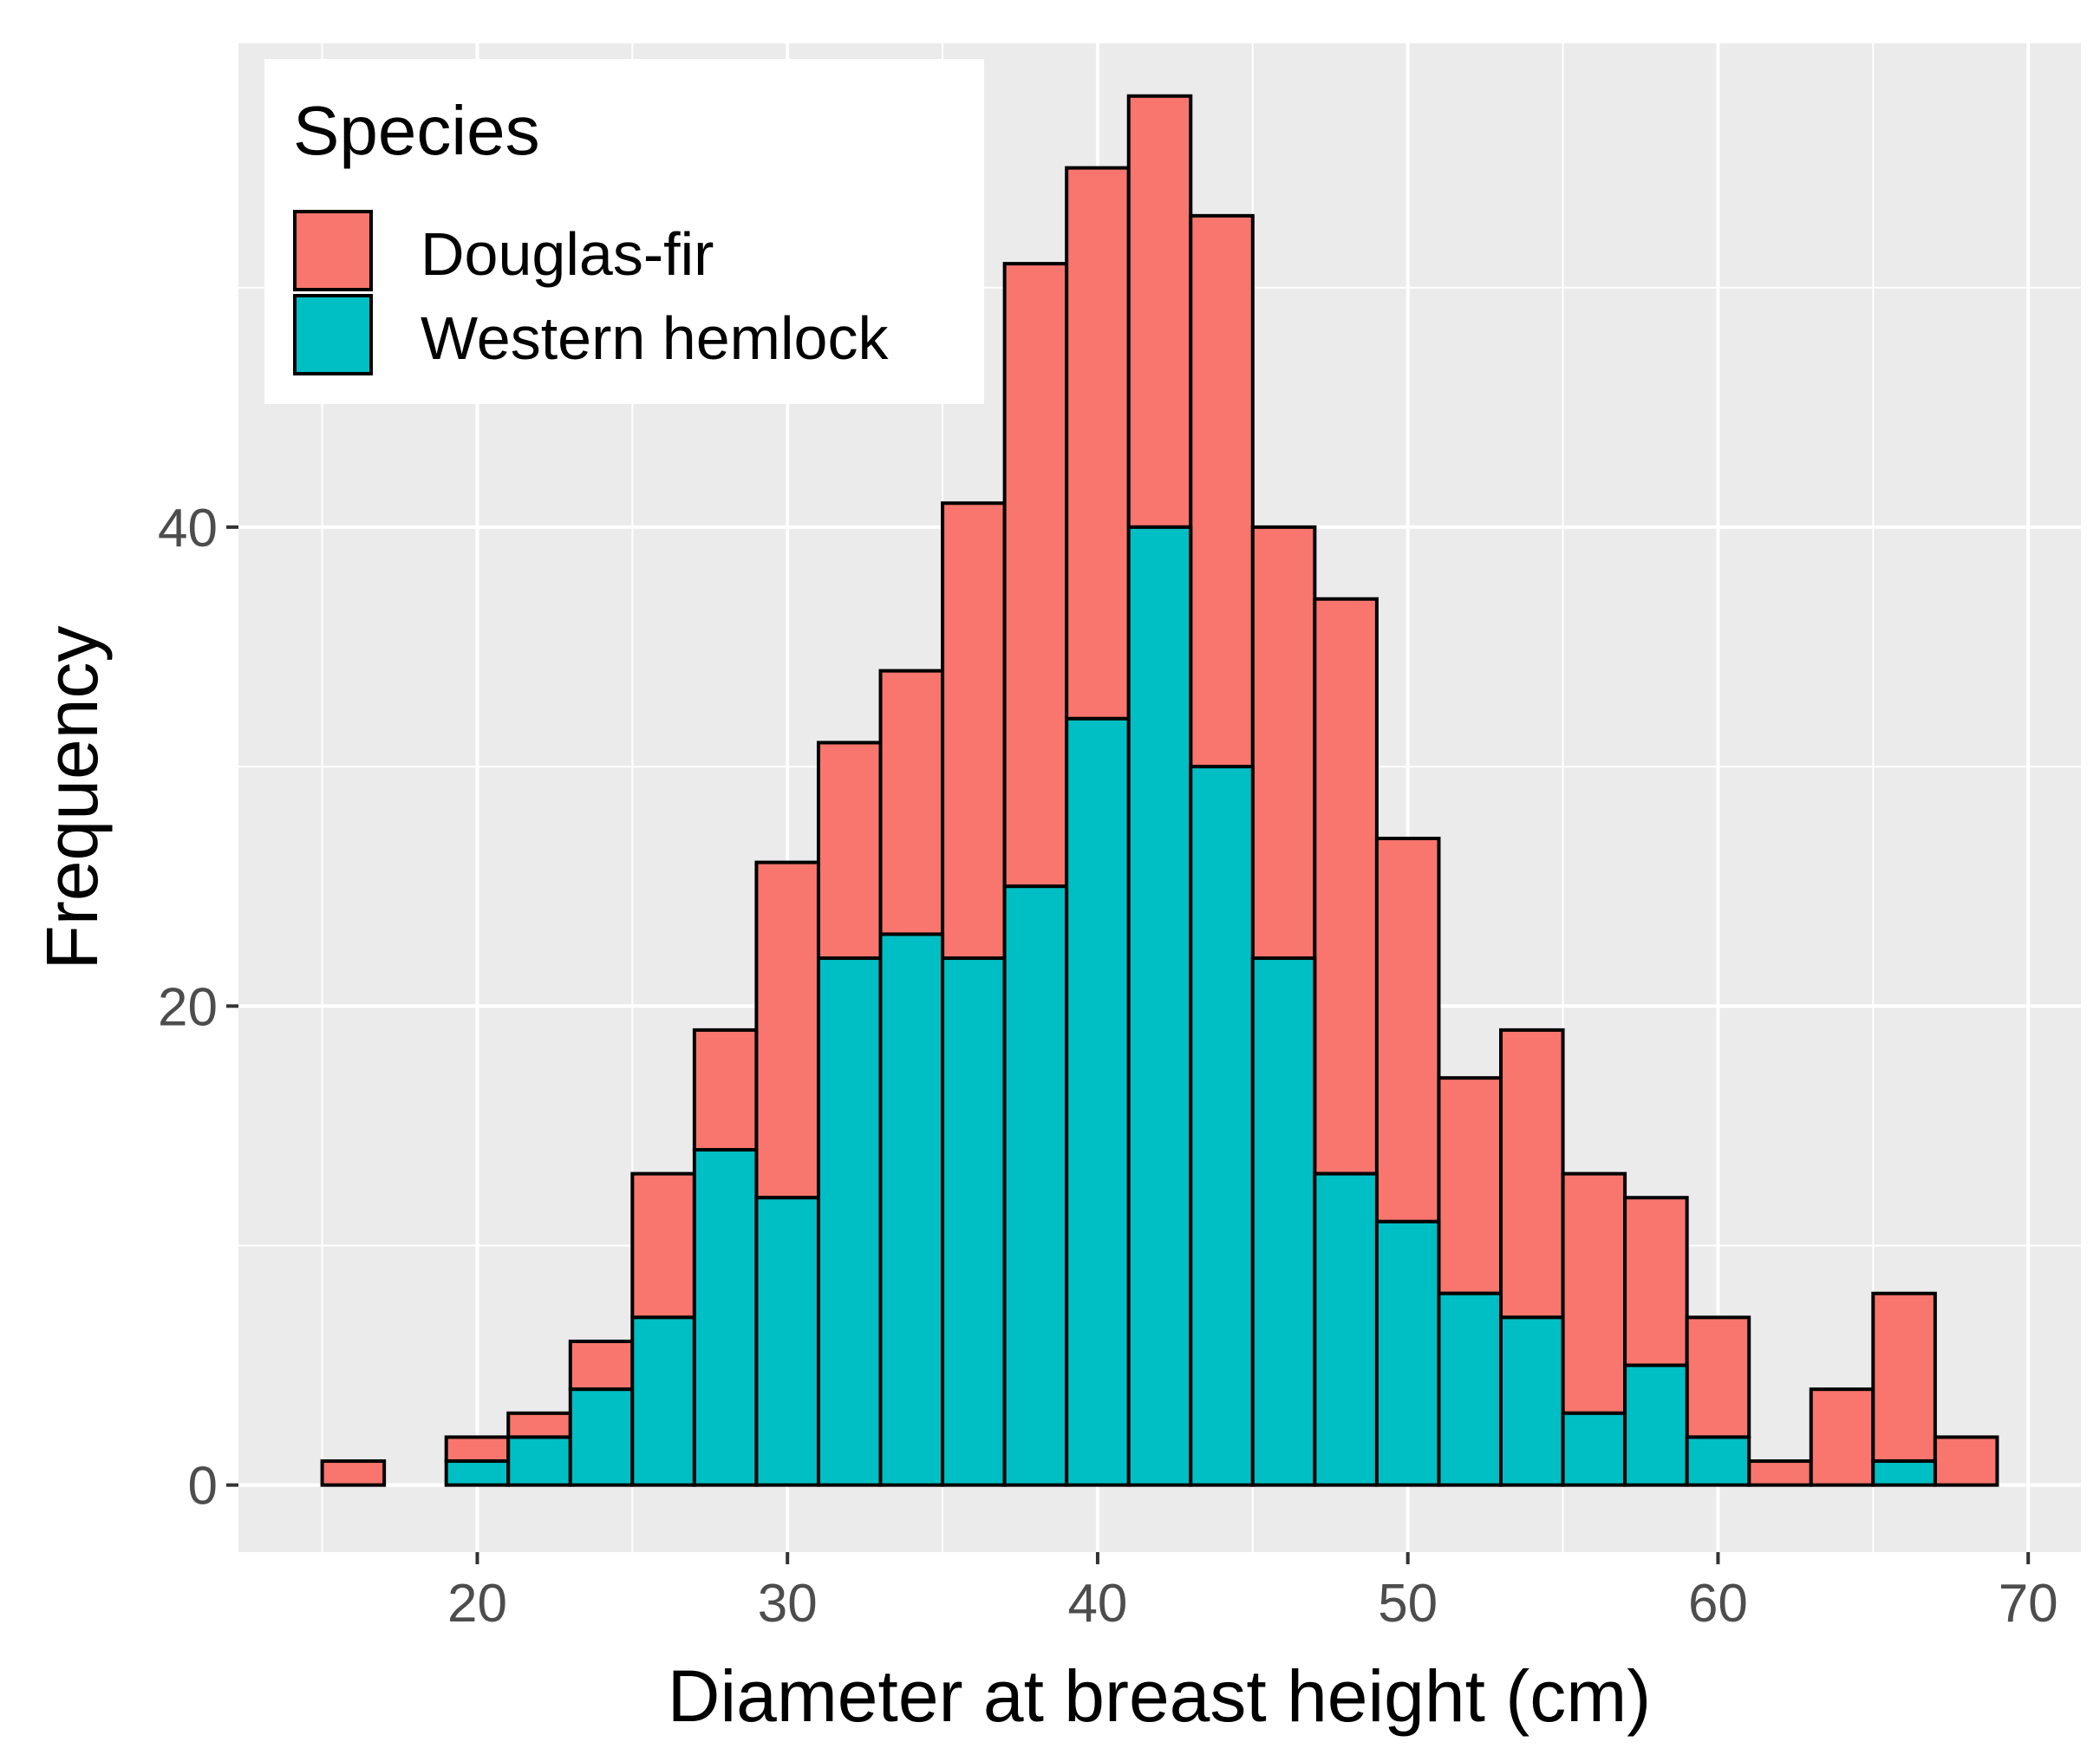 Image resolution: width=2100 pixels, height=1755 pixels. Describe the element at coordinates (477, 1604) in the screenshot. I see `x-tick-label: 20` at that location.